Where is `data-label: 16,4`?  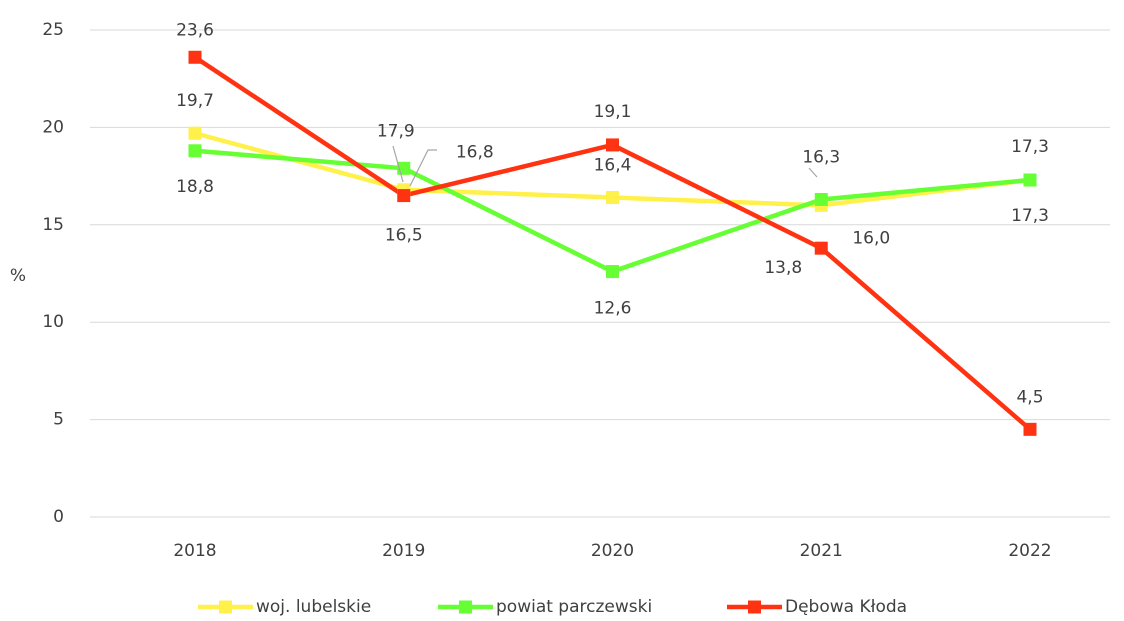
data-label: 16,4 is located at coordinates (613, 166).